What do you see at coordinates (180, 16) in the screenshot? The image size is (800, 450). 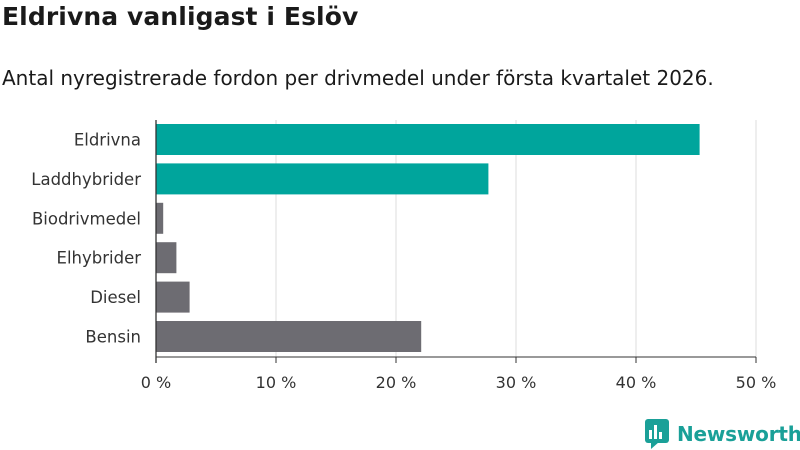 I see `chart-title: Eldrivna vanligast i Eslöv` at bounding box center [180, 16].